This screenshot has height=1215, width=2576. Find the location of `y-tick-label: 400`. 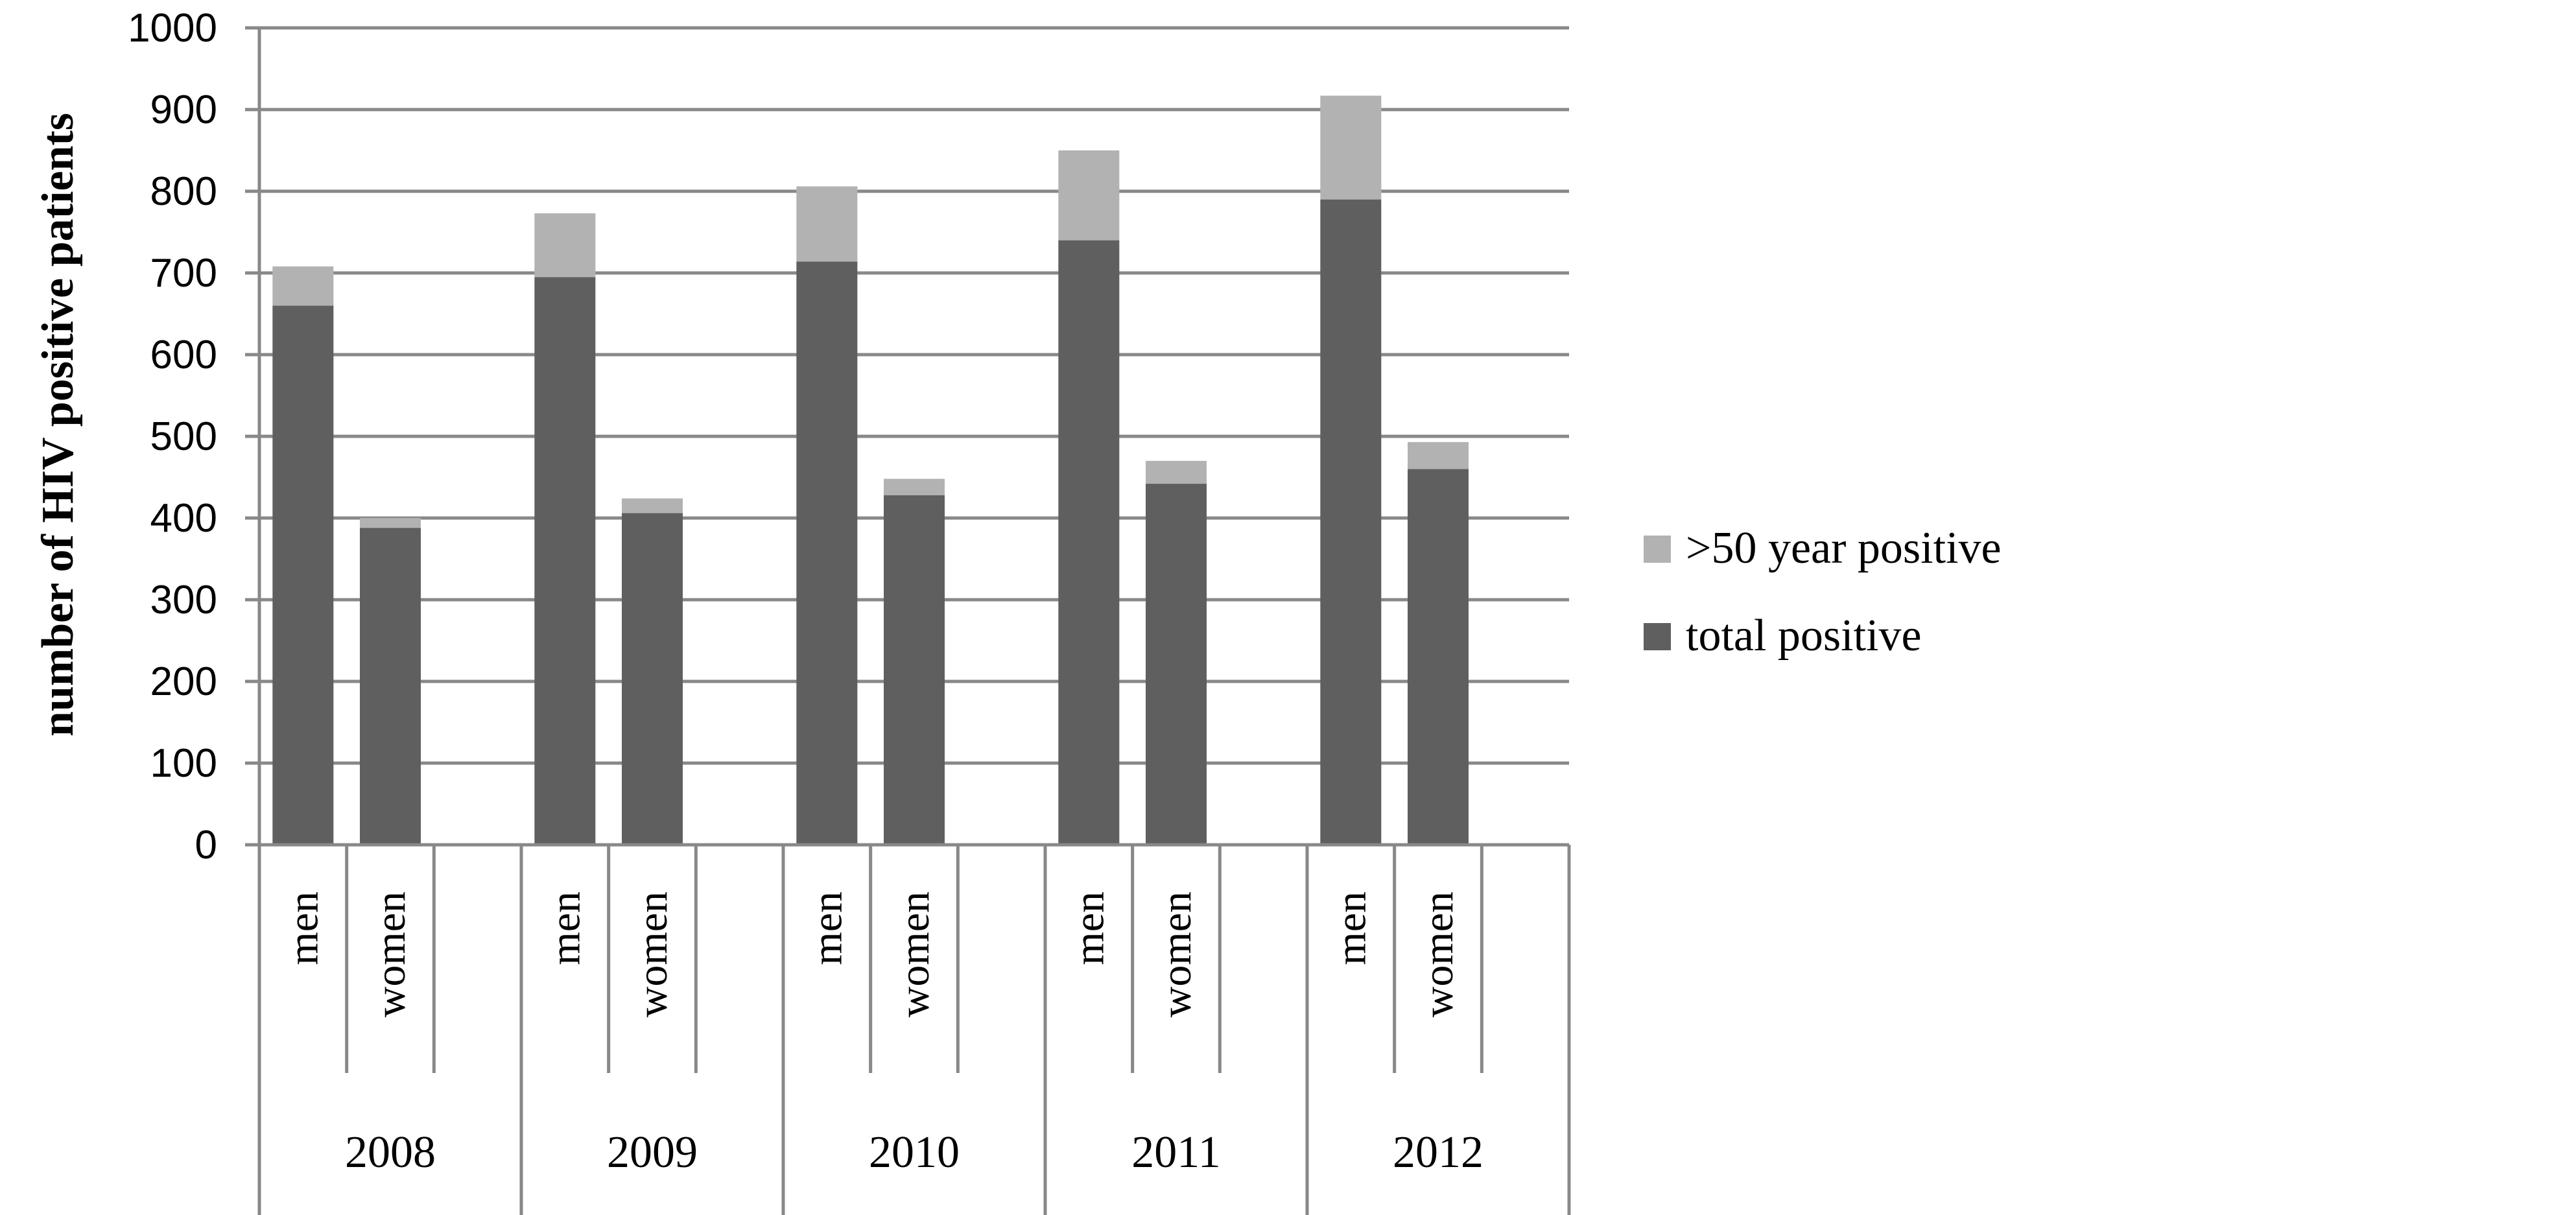

y-tick-label: 400 is located at coordinates (183, 518).